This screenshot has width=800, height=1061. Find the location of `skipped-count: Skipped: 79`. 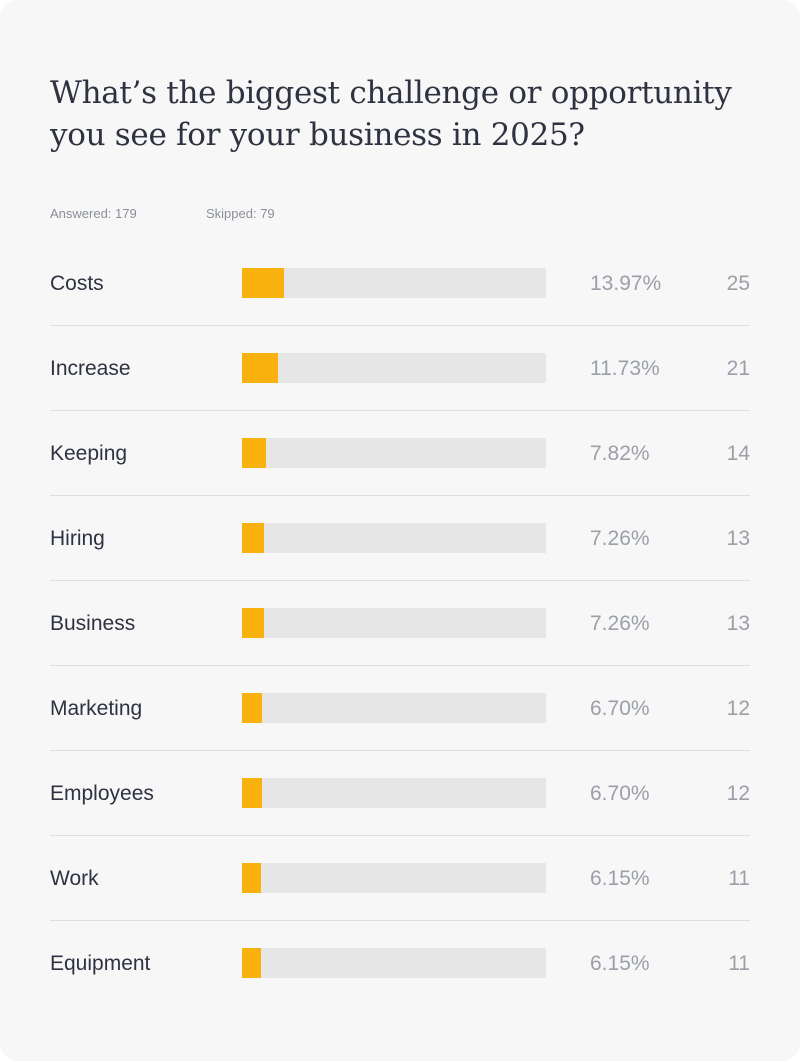

skipped-count: Skipped: 79 is located at coordinates (240, 213).